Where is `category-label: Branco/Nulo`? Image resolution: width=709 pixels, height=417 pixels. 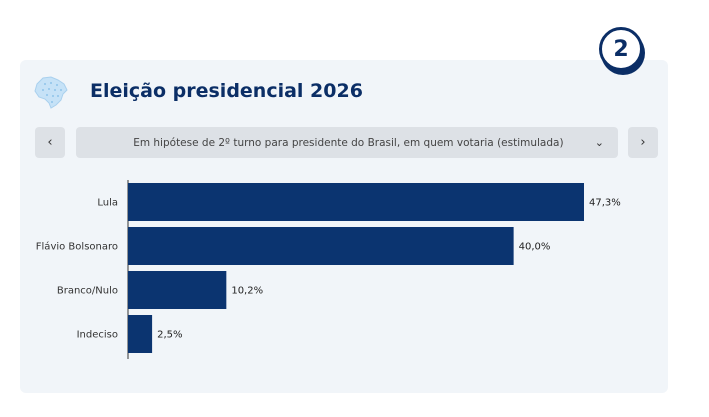 category-label: Branco/Nulo is located at coordinates (87, 291).